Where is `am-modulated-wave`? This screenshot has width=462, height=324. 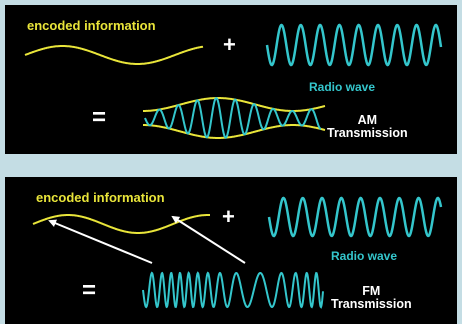 am-modulated-wave is located at coordinates (233, 118).